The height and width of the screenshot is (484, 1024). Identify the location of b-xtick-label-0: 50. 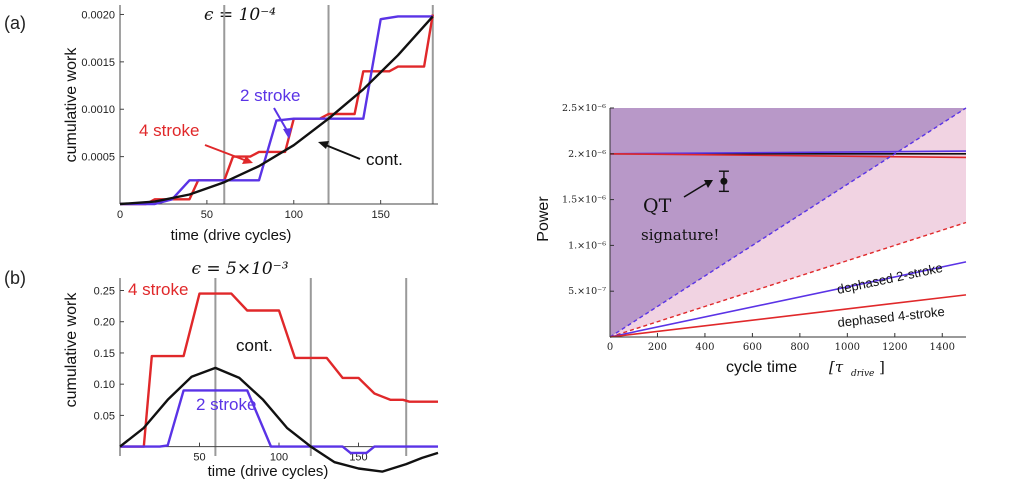
(199, 458).